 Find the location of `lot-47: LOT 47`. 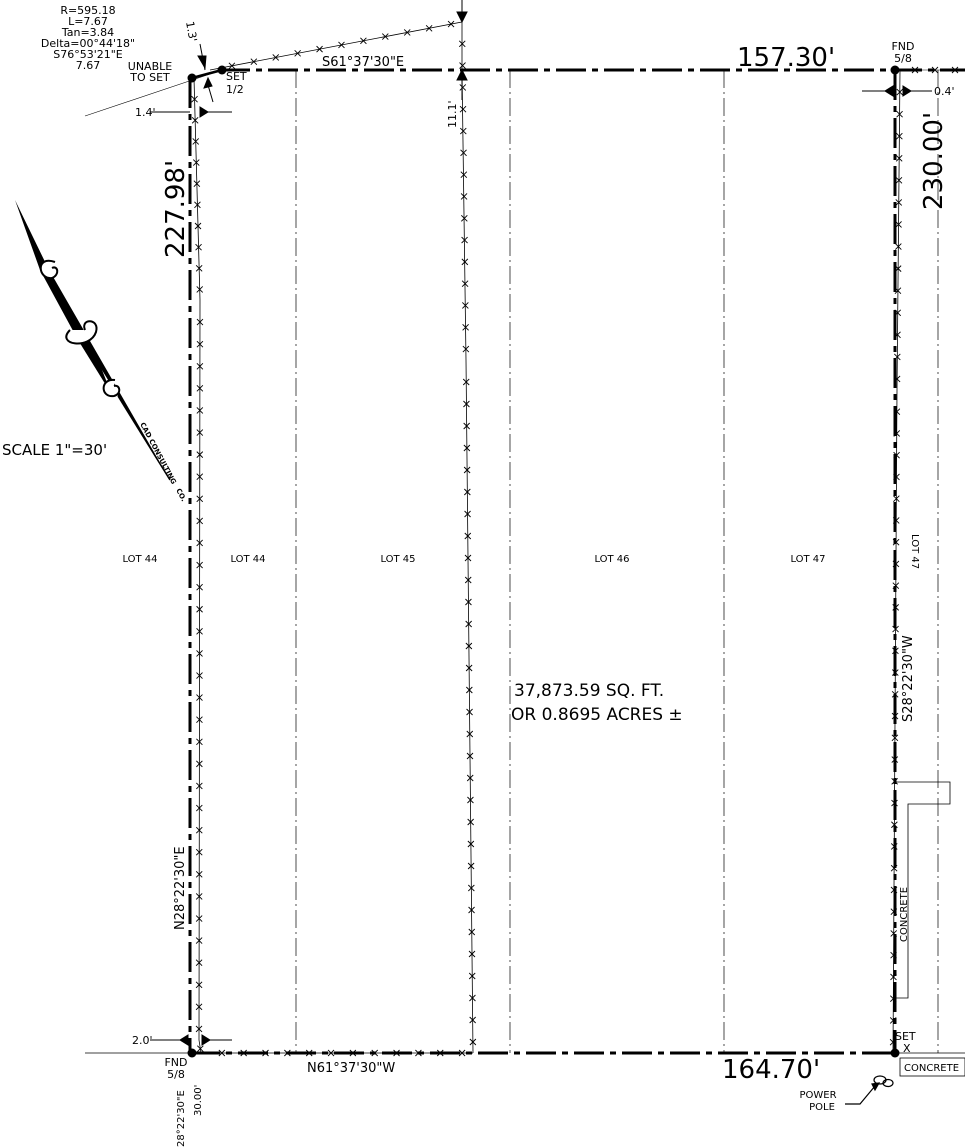

lot-47: LOT 47 is located at coordinates (807, 559).